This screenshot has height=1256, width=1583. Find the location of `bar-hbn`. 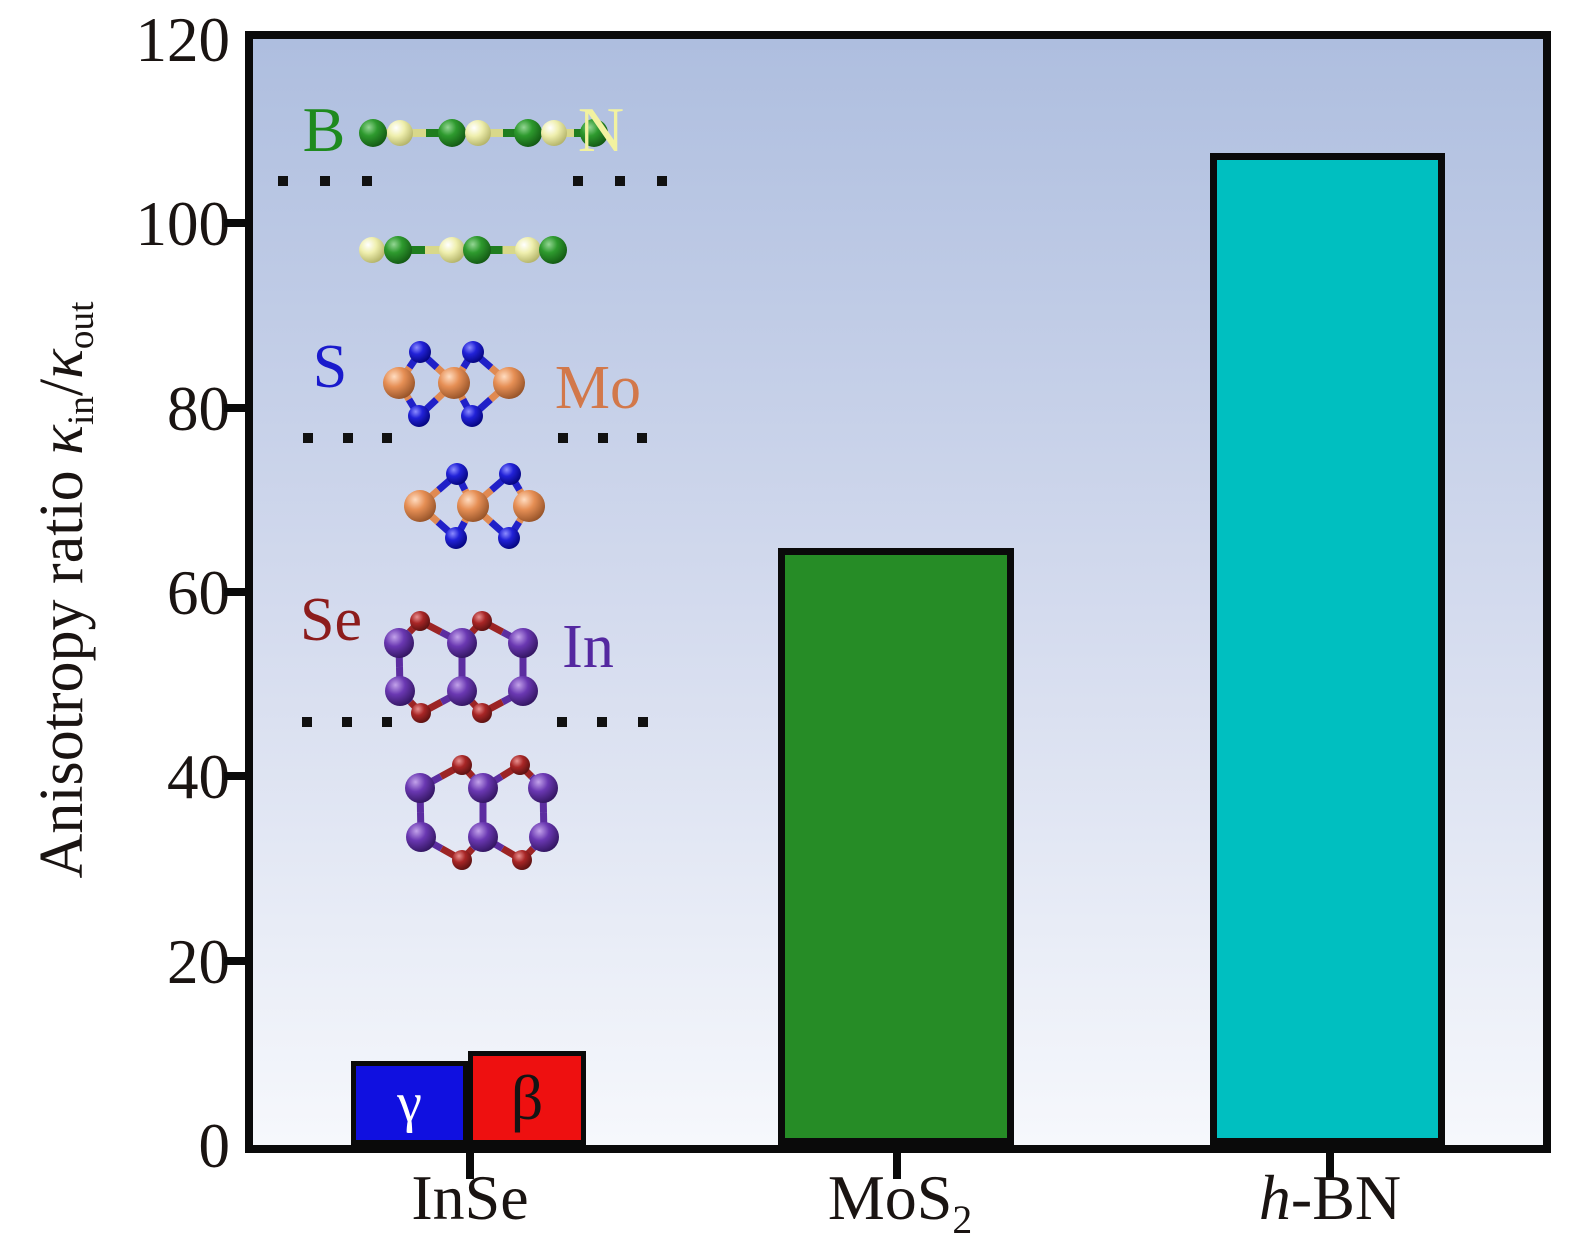

bar-hbn is located at coordinates (1327, 649).